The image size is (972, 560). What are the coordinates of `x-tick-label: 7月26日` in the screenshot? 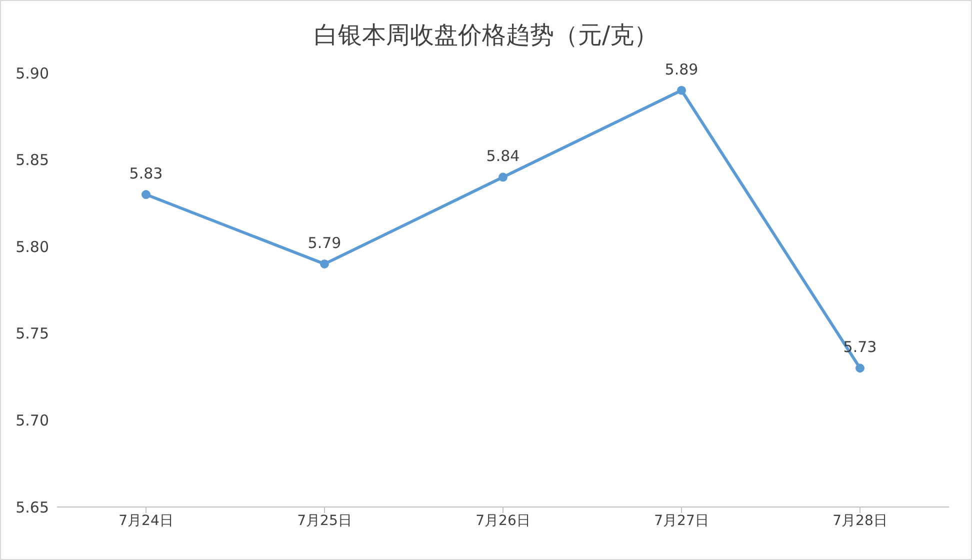 It's located at (503, 520).